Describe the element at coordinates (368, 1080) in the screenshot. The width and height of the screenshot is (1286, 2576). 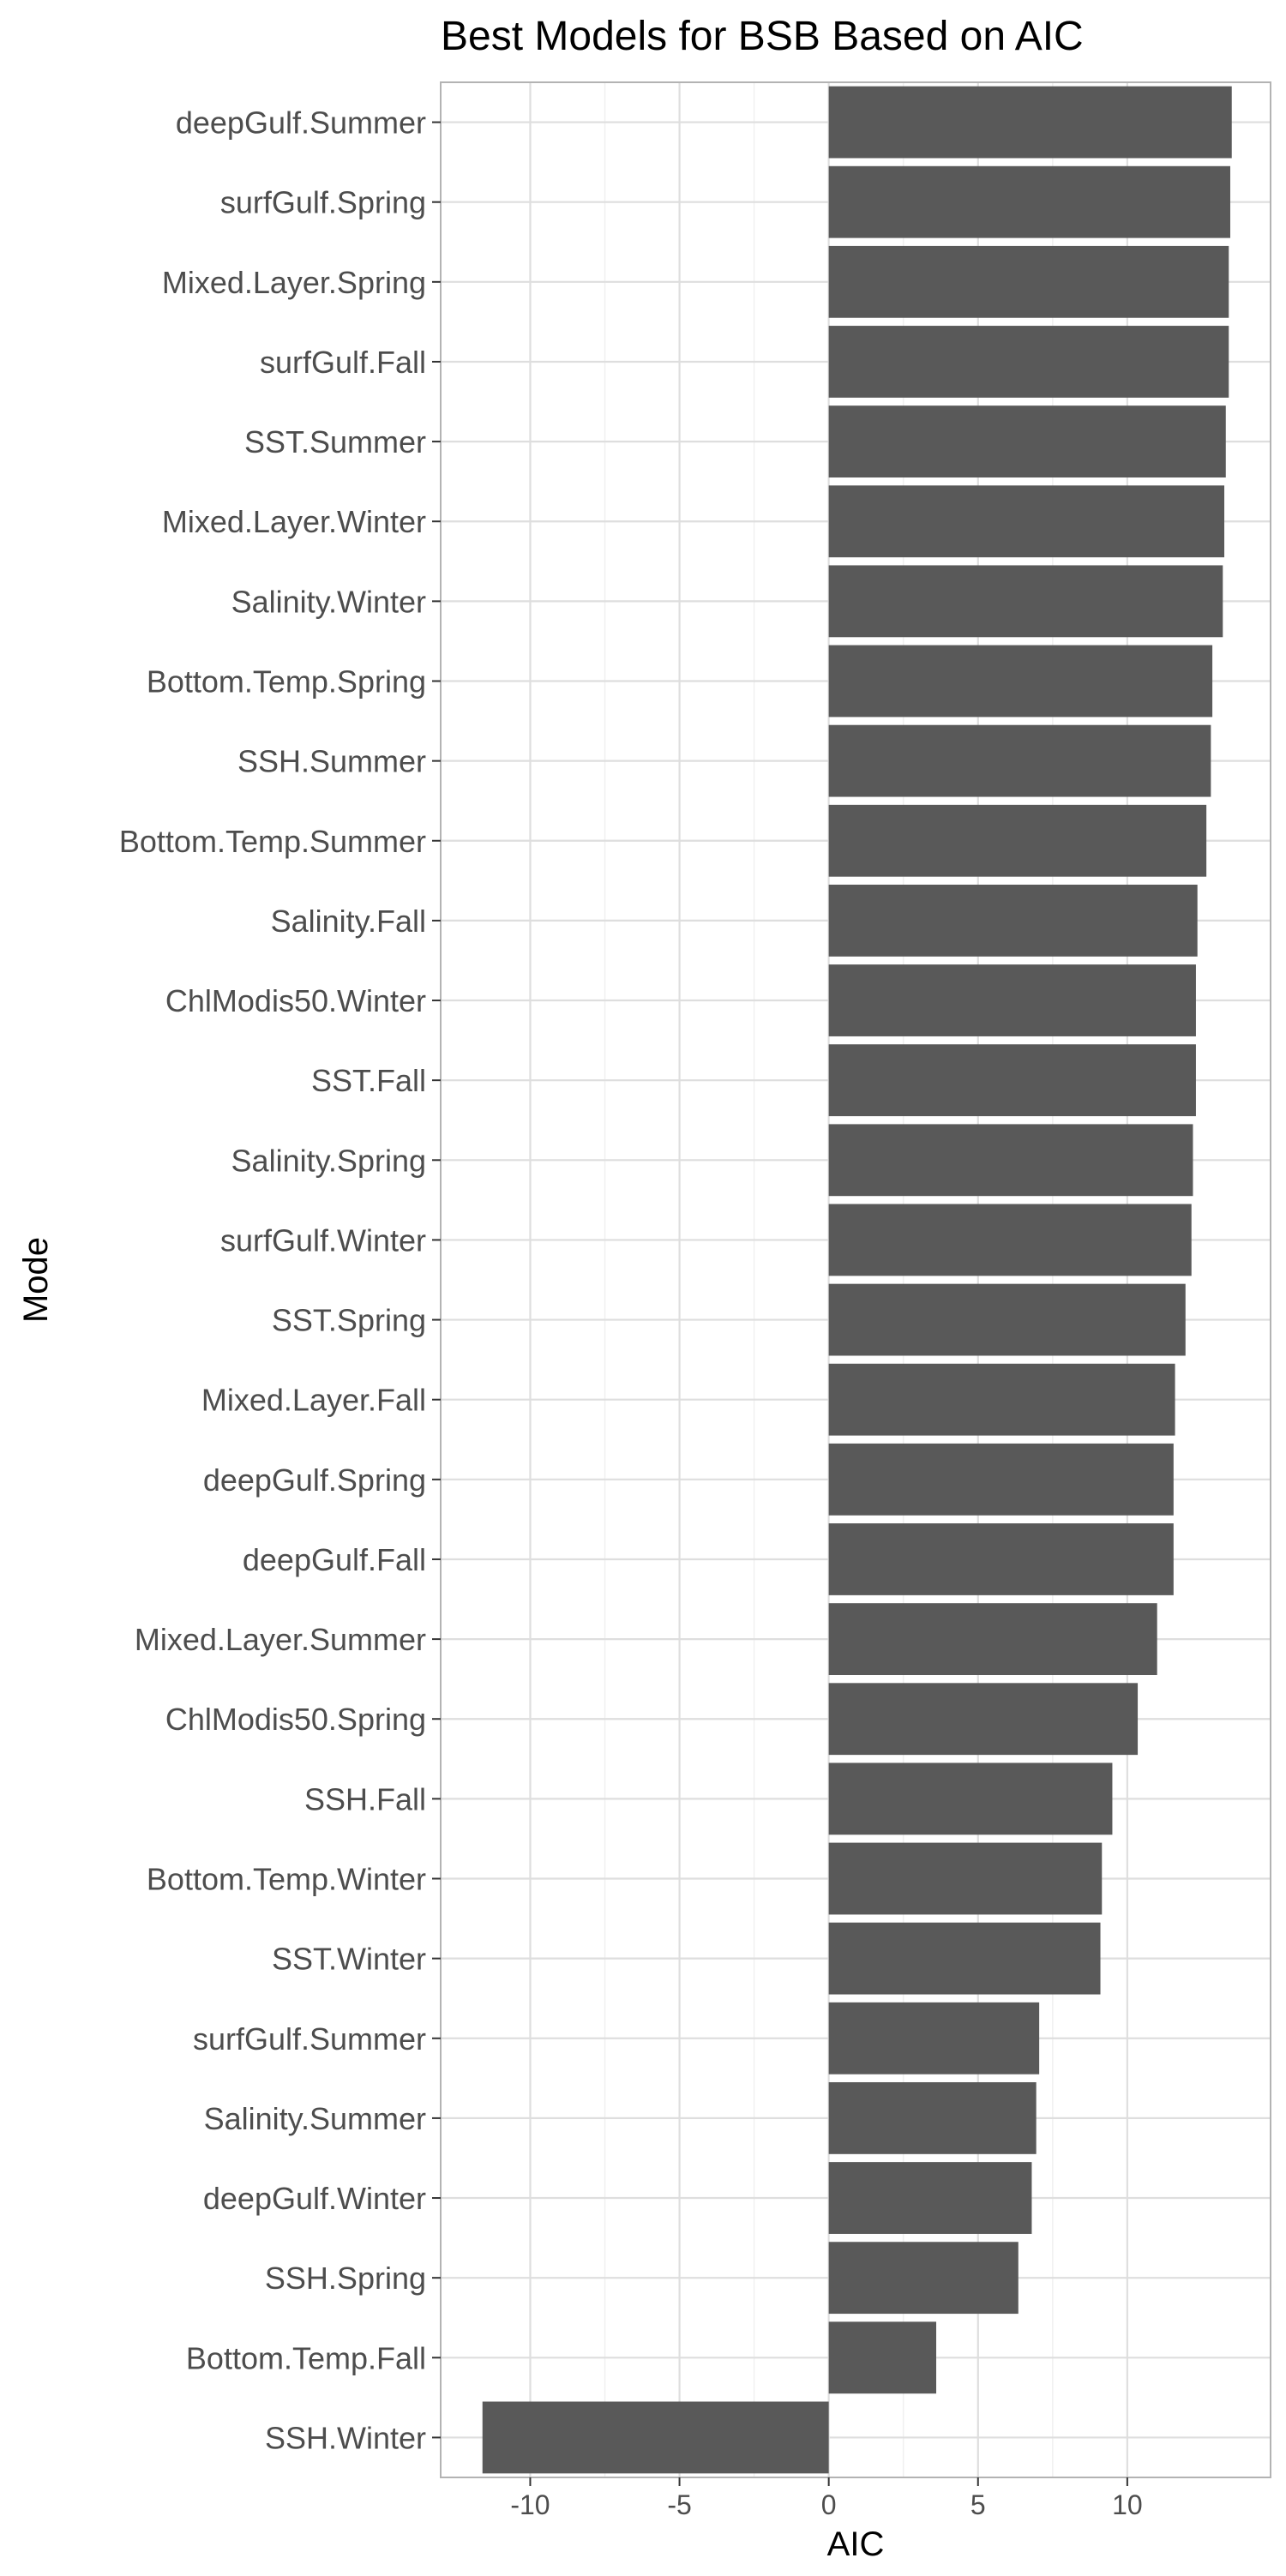
I see `category-label: SST.Fall` at that location.